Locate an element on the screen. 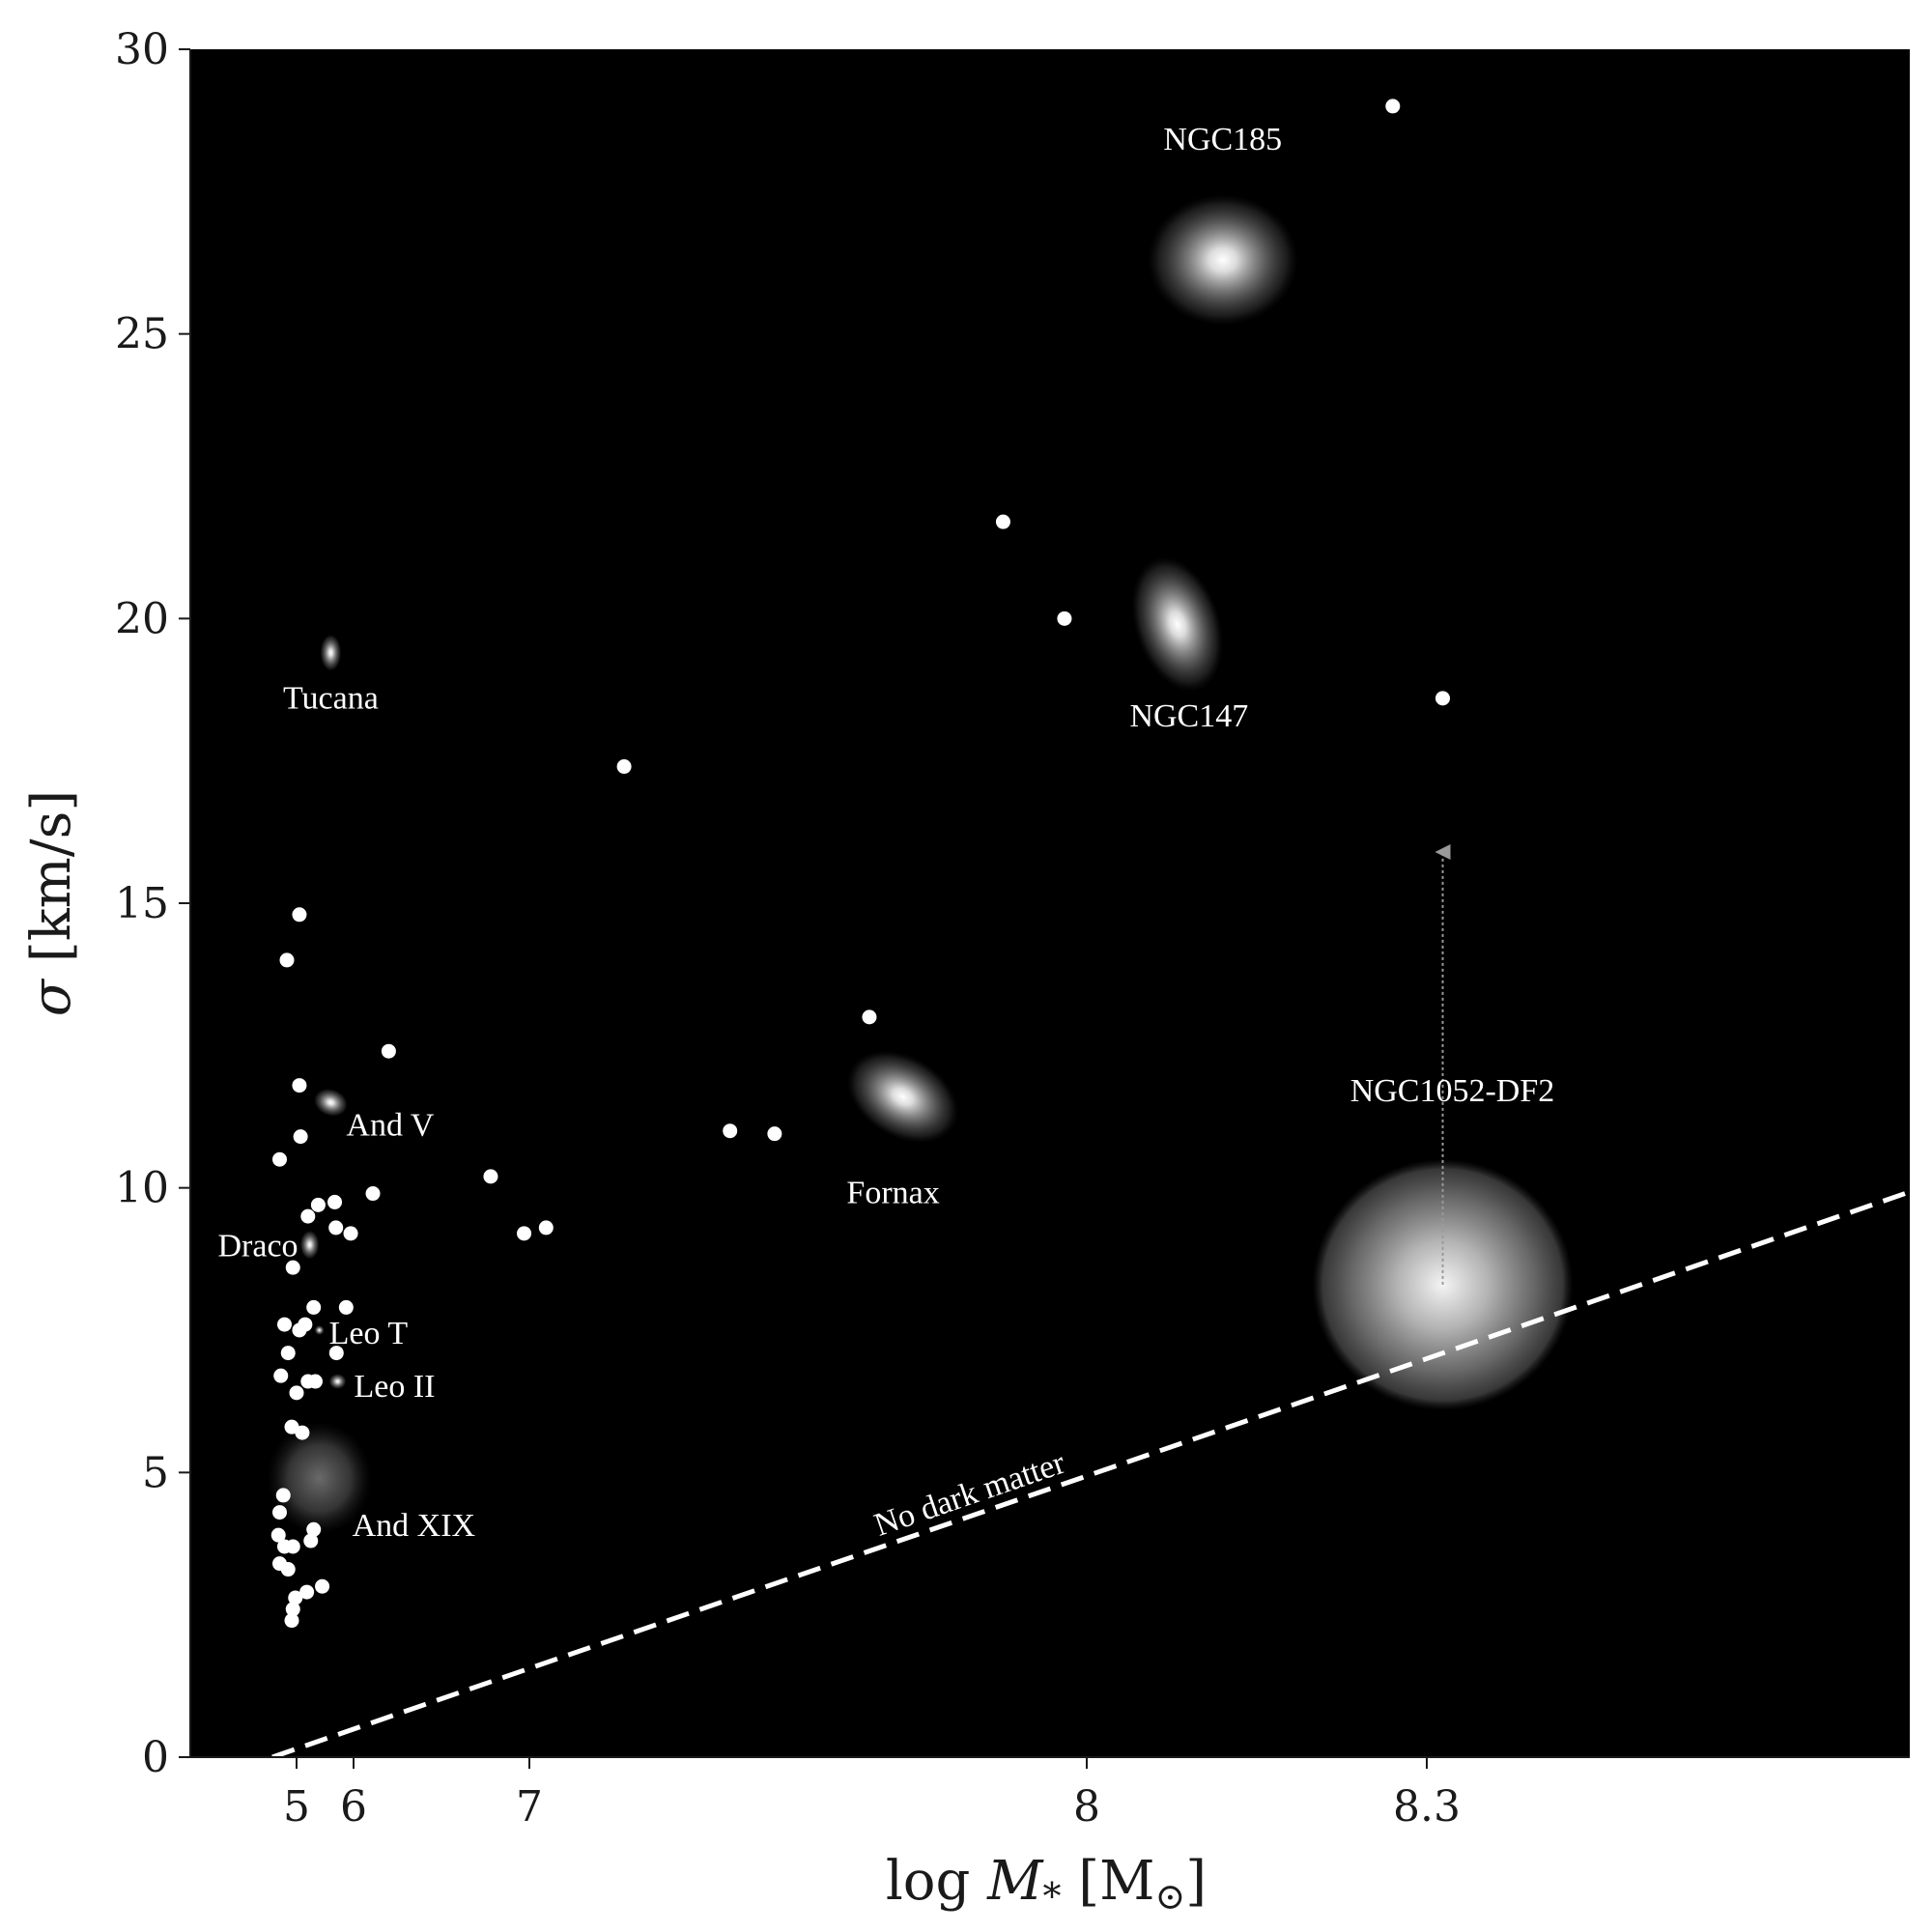  y-tick-label: 25 is located at coordinates (142, 334).